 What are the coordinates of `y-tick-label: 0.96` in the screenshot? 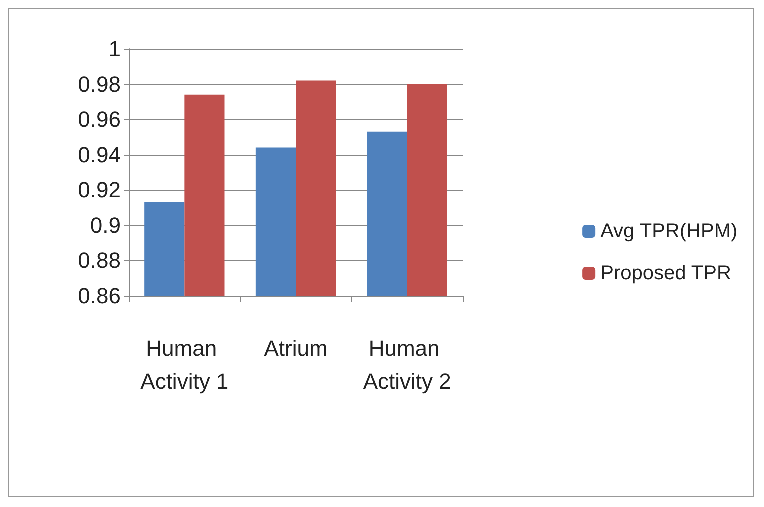 It's located at (99, 119).